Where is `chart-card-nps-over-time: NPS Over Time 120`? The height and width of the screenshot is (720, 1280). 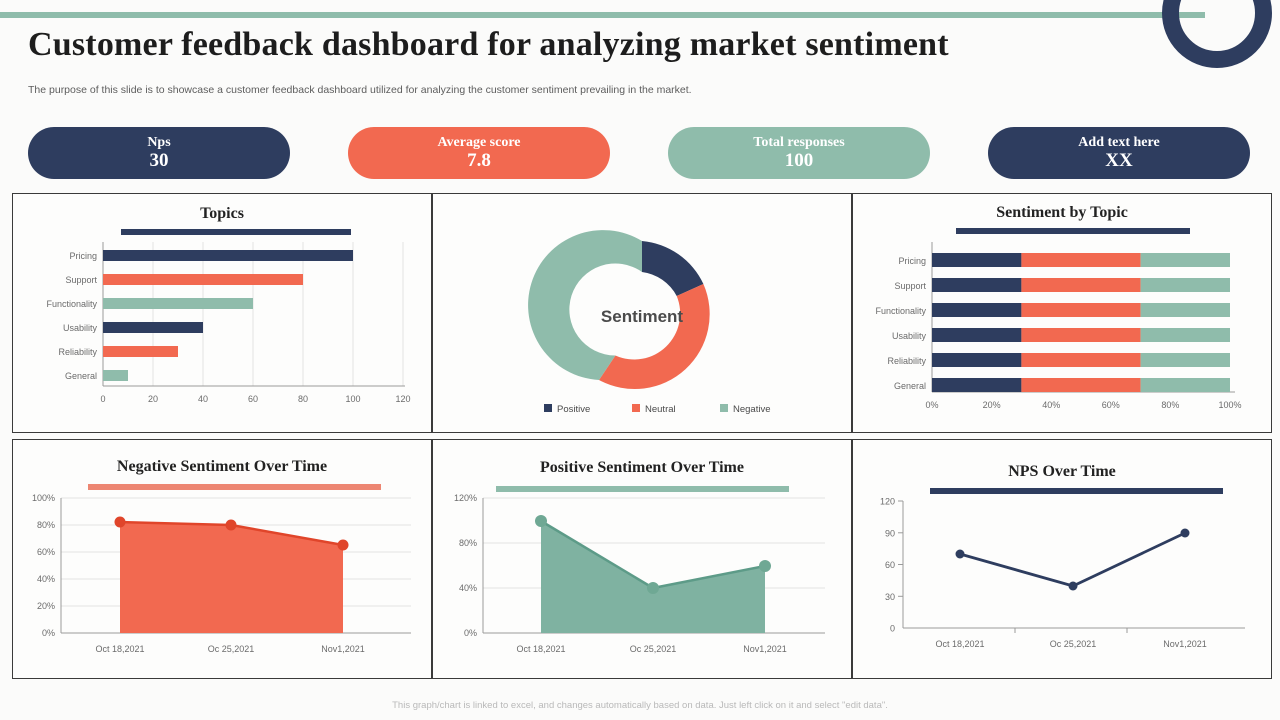 chart-card-nps-over-time: NPS Over Time 120 is located at coordinates (1062, 559).